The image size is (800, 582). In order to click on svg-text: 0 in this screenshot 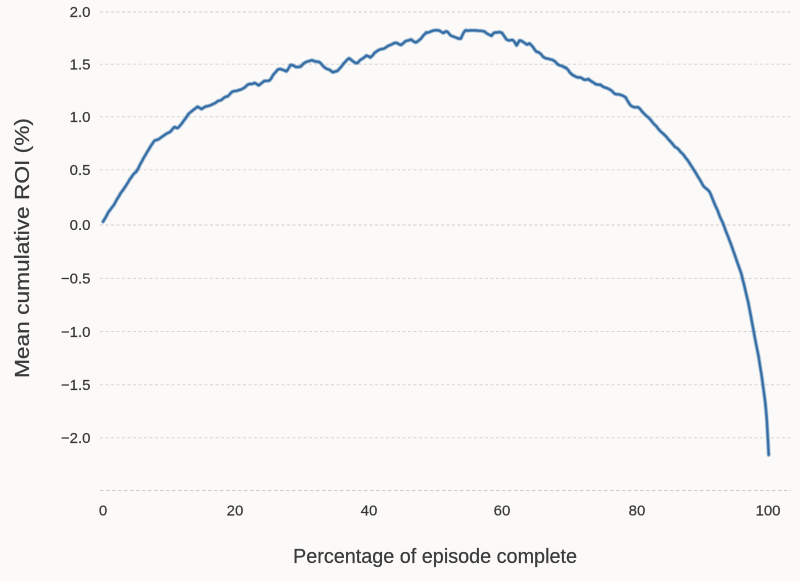, I will do `click(103, 511)`.